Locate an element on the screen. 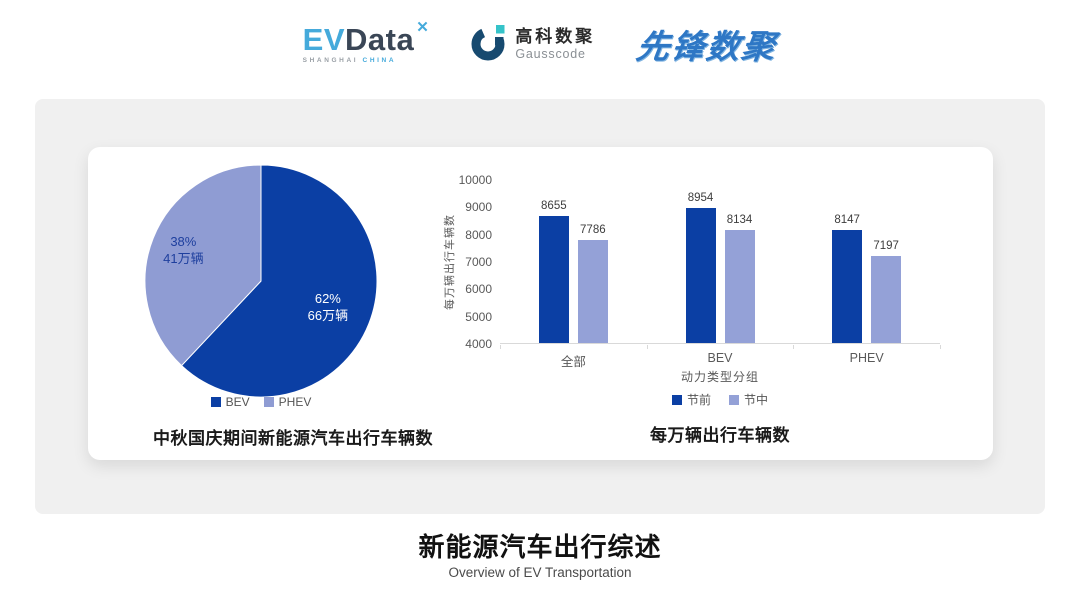 Image resolution: width=1080 pixels, height=608 pixels. pie-label-phev: 38% 41万辆 is located at coordinates (183, 250).